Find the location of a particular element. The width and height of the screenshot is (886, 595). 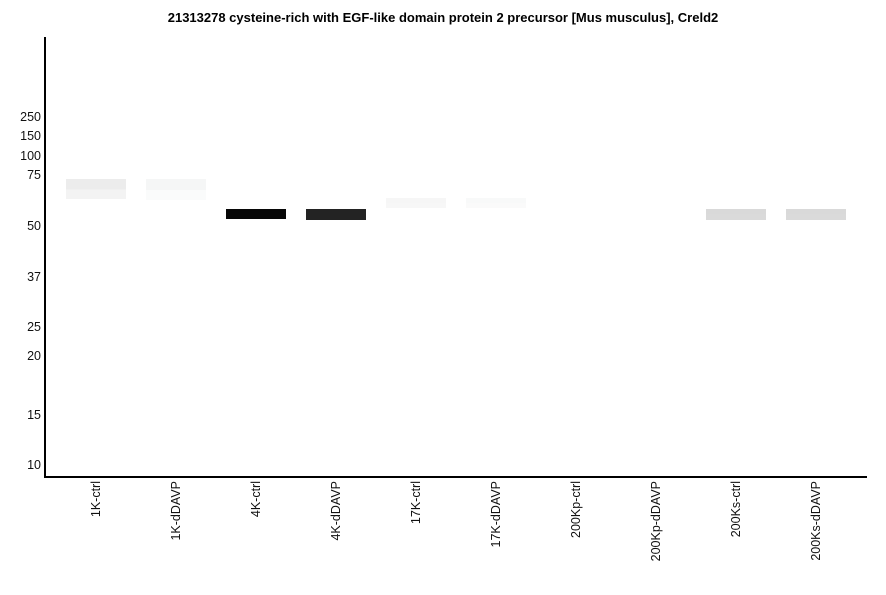

y-axis-tick-label: 150 is located at coordinates (30, 136).